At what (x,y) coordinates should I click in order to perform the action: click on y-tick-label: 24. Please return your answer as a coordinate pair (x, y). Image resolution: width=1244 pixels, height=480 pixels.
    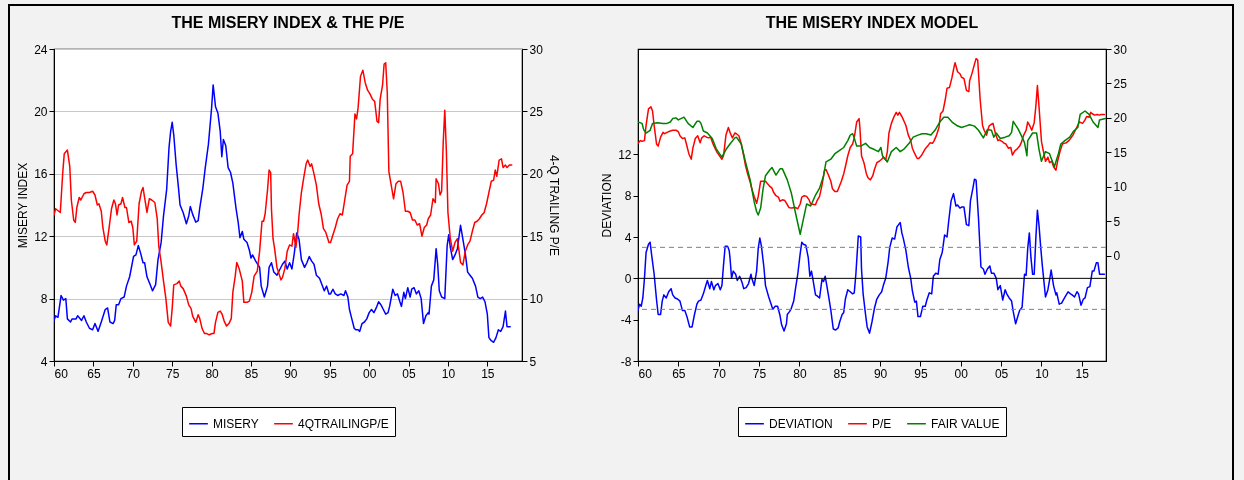
    Looking at the image, I should click on (41, 49).